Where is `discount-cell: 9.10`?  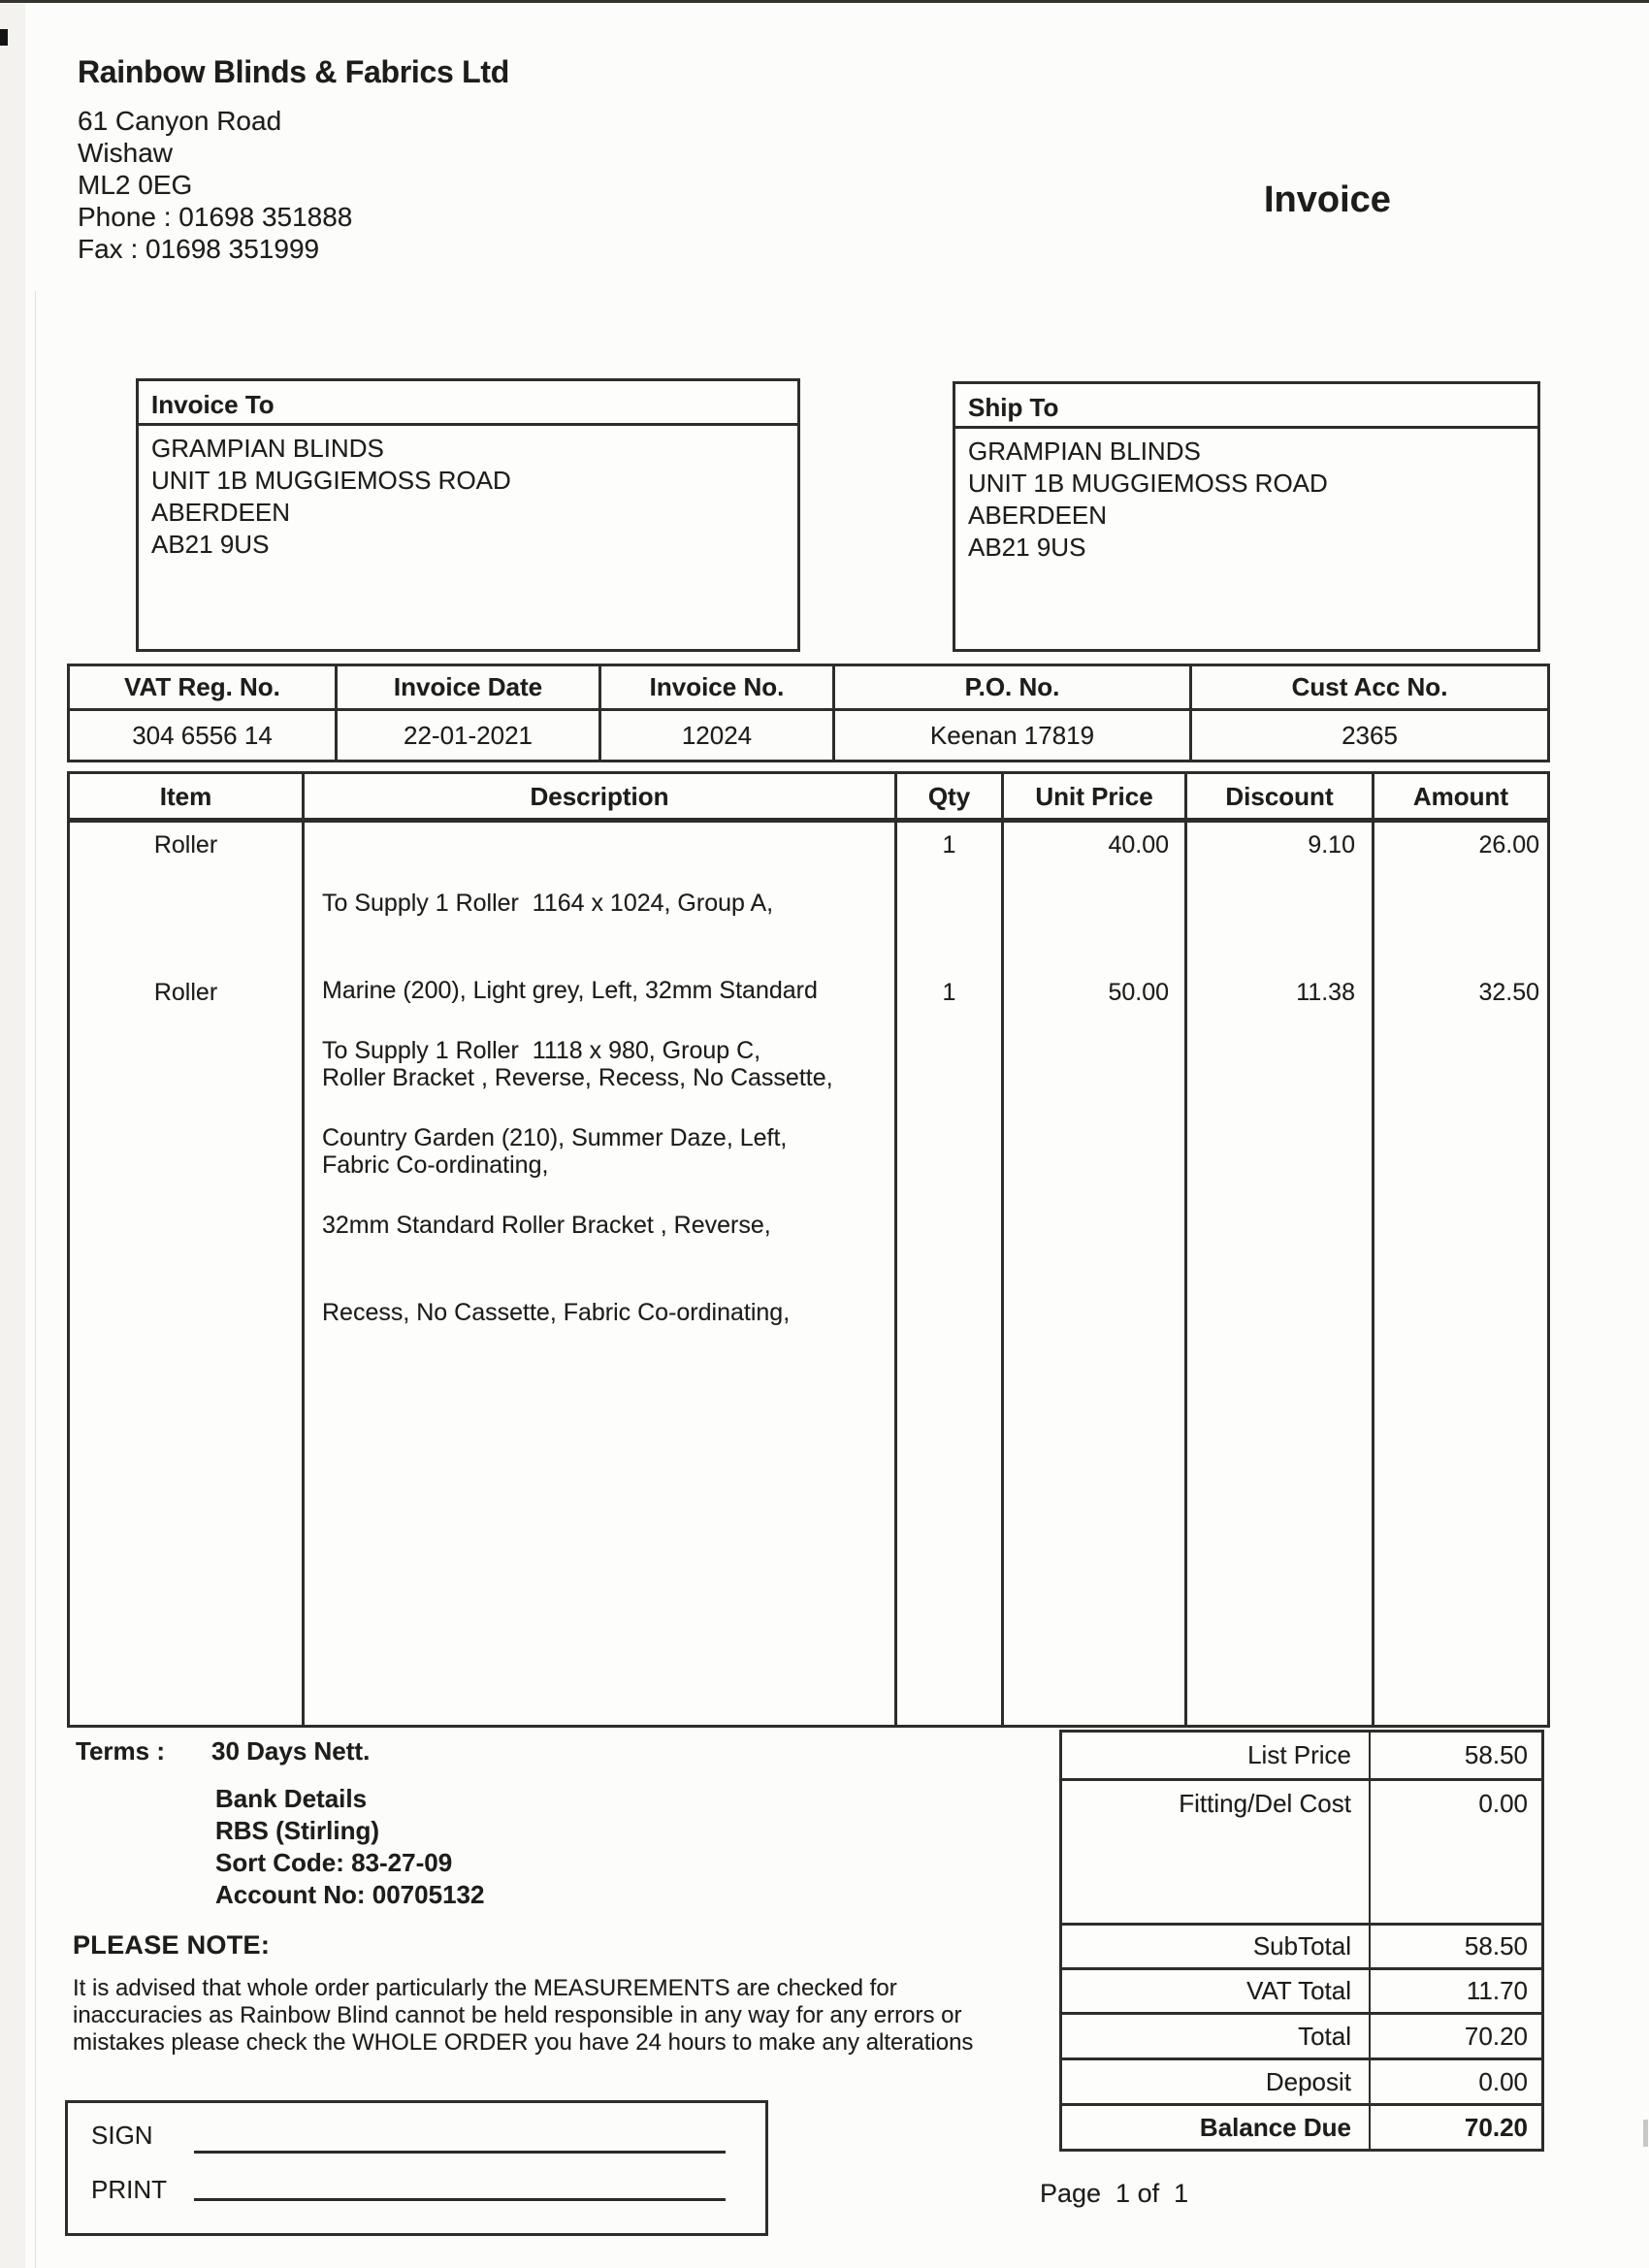 discount-cell: 9.10 is located at coordinates (1280, 896).